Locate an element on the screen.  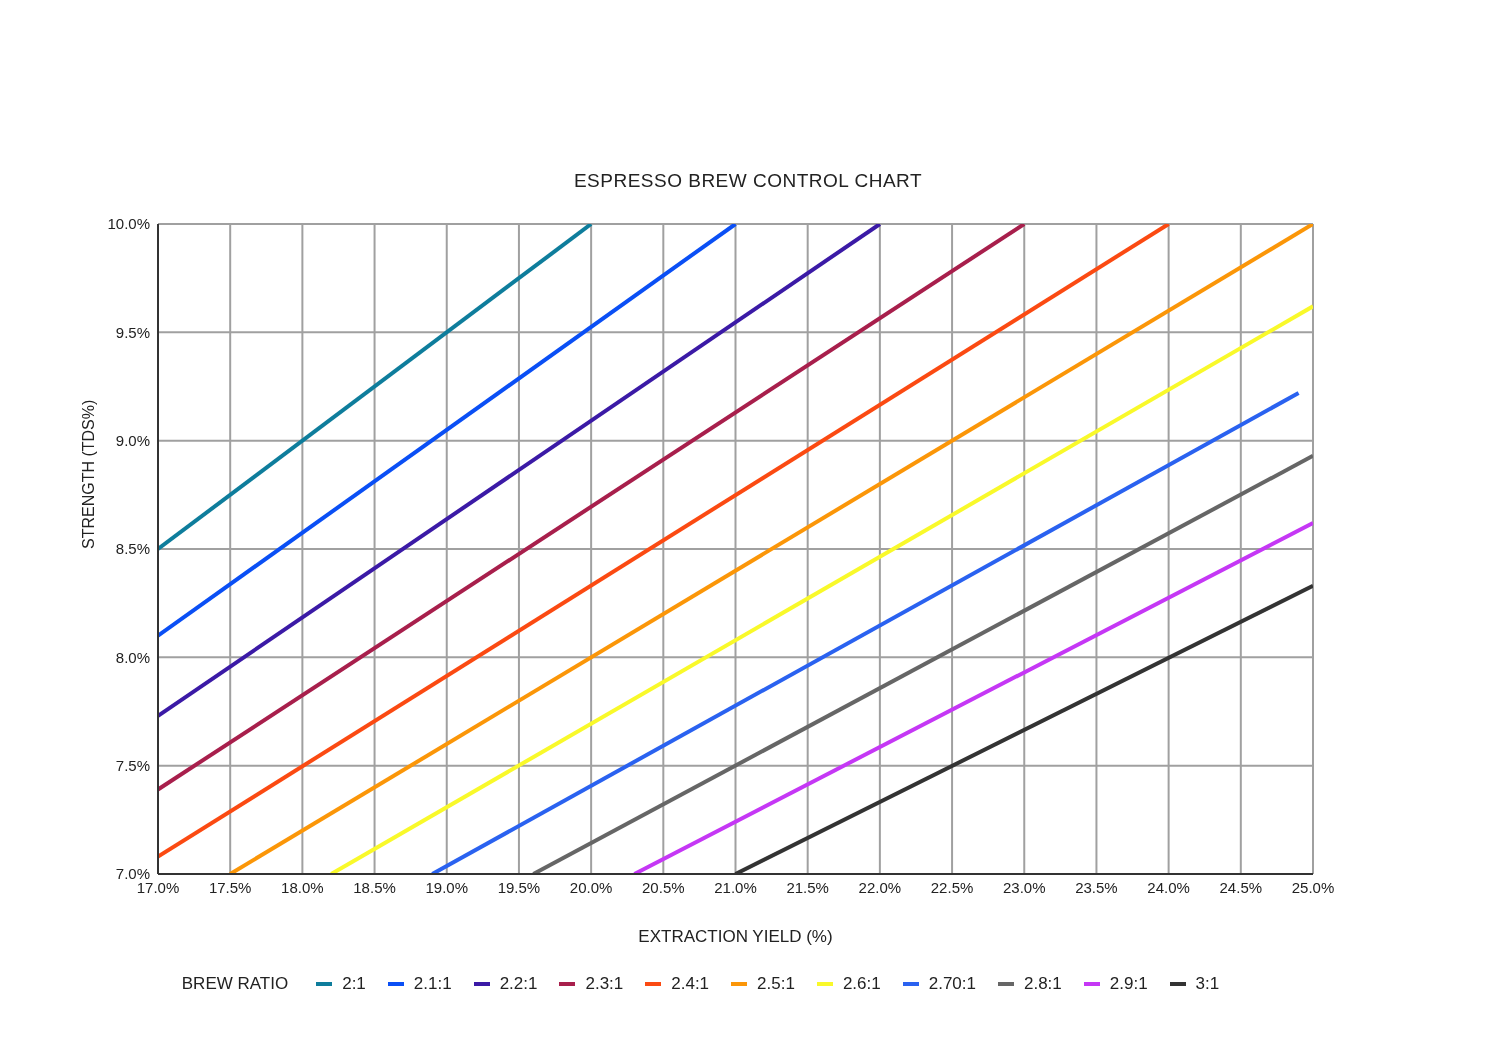
legend-label: 2.5:1 is located at coordinates (776, 984).